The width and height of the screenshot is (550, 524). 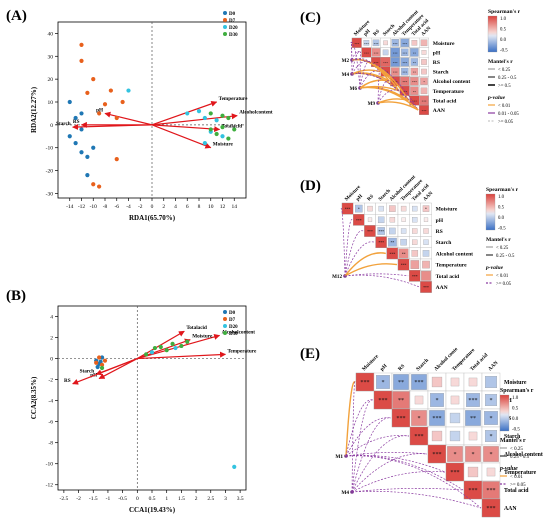 I want to click on y-tick-label: -2, so click(x=50, y=381).